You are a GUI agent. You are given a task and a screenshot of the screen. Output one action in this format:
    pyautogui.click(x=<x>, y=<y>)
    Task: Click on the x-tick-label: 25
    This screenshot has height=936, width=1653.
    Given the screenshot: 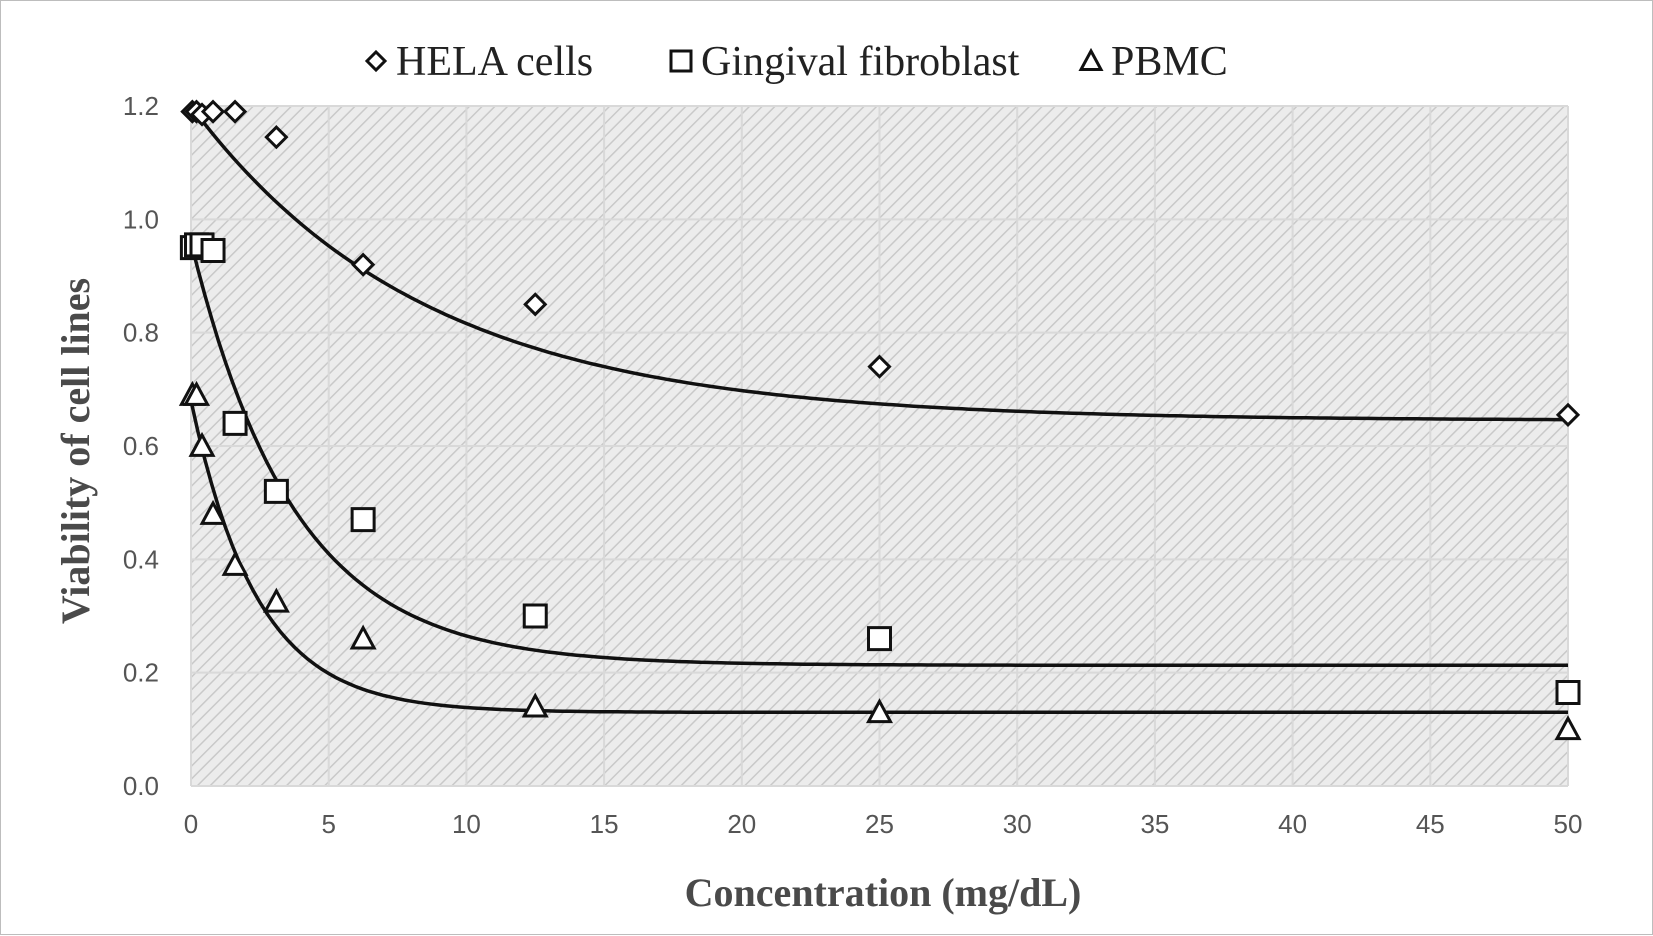 What is the action you would take?
    pyautogui.click(x=879, y=824)
    